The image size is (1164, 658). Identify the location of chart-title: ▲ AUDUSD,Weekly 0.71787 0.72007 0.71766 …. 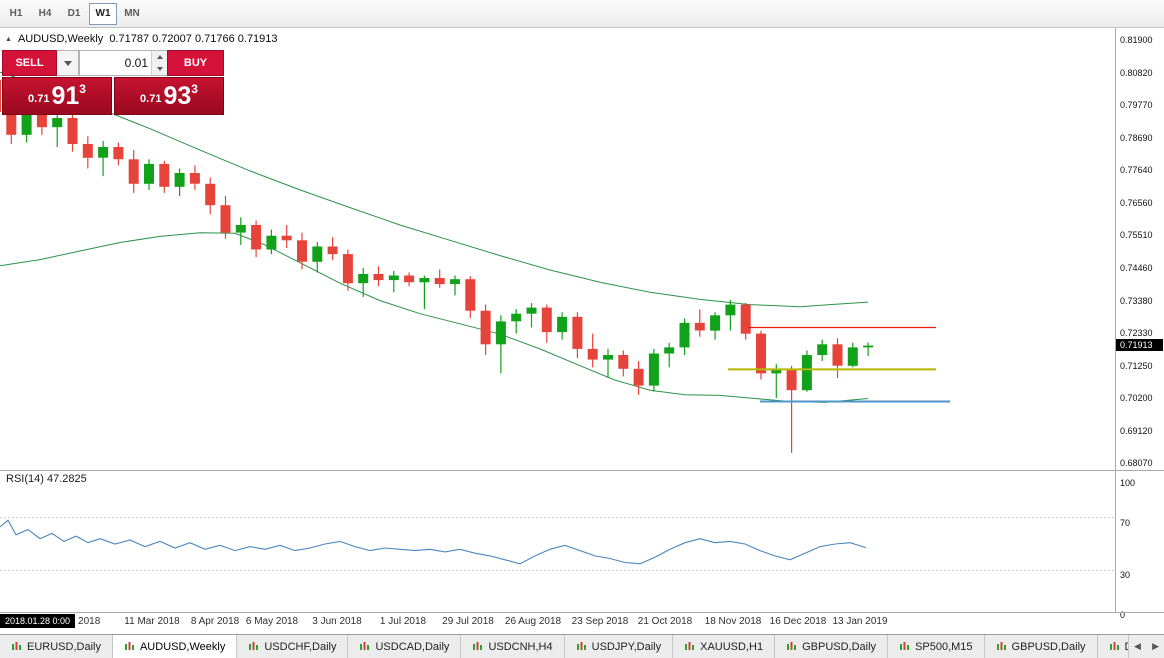
(141, 39).